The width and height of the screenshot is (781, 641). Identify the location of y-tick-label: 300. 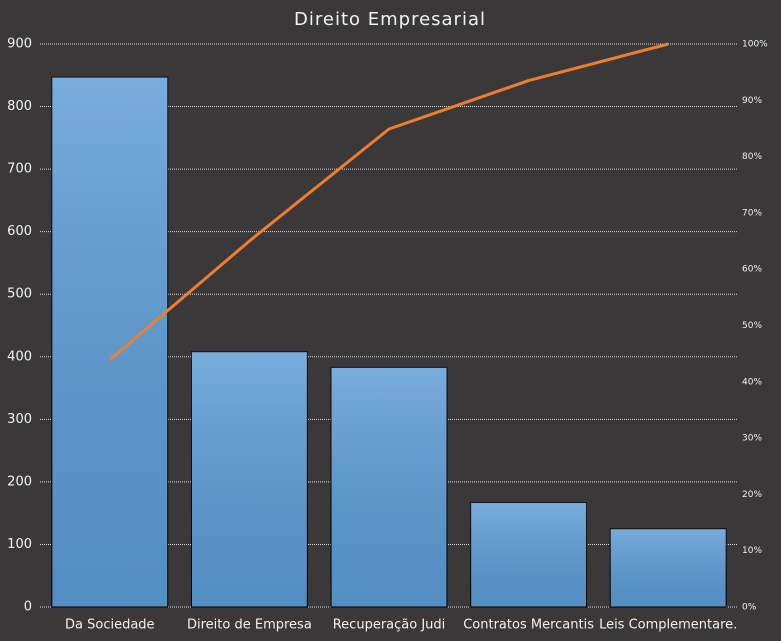
(19, 419).